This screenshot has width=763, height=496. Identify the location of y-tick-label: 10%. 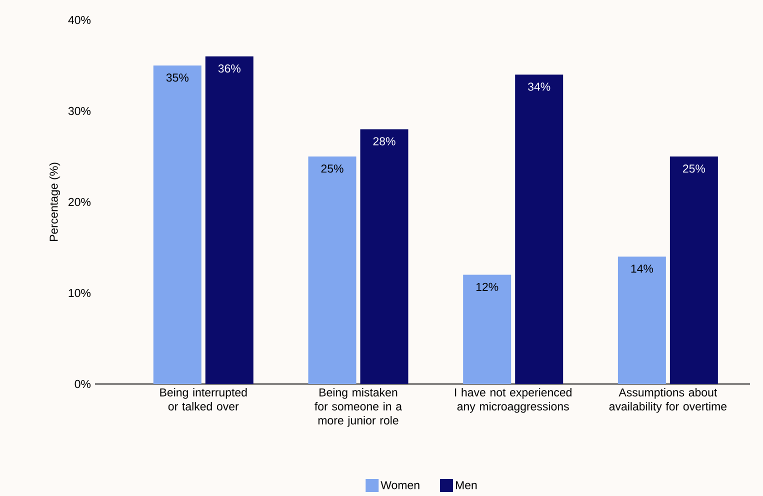
(79, 293).